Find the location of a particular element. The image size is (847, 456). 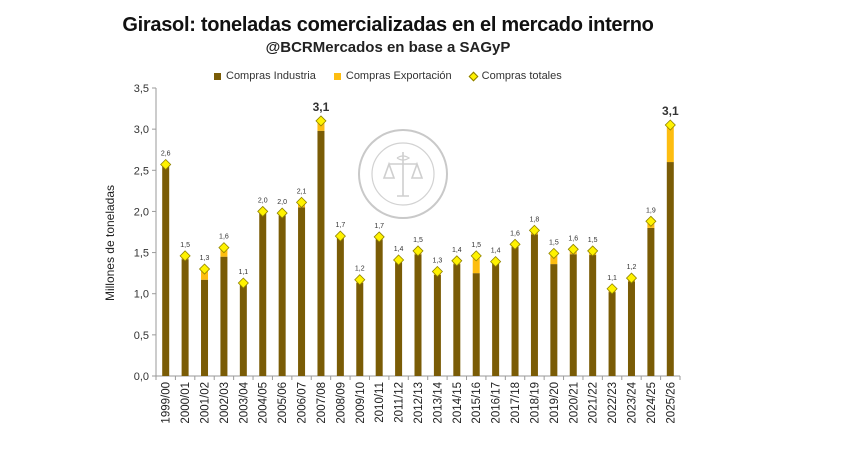

y-tick-label: 0,0 is located at coordinates (141, 377).